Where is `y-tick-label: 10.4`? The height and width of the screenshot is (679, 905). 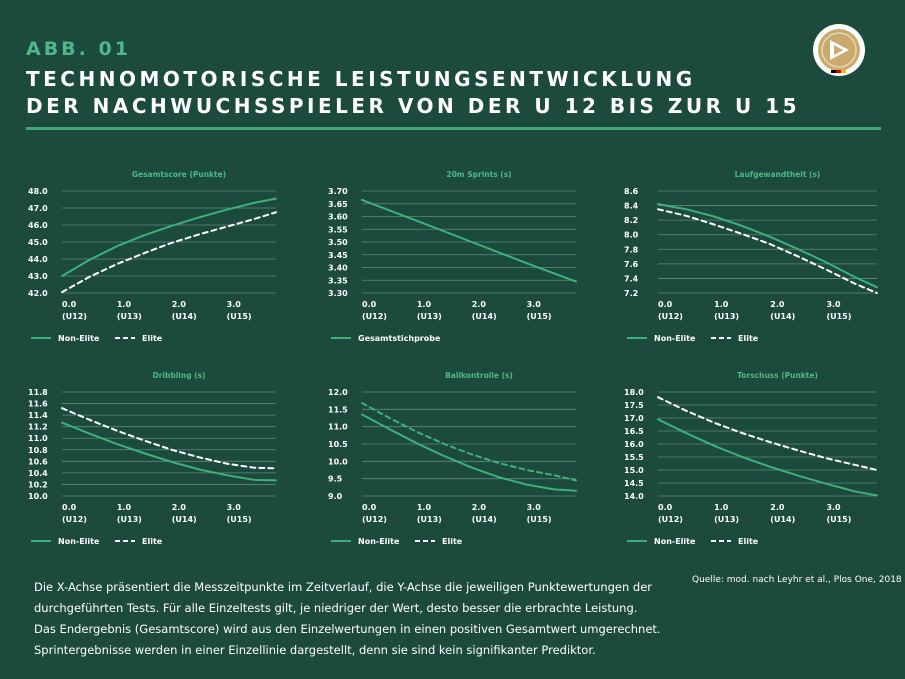 y-tick-label: 10.4 is located at coordinates (38, 473).